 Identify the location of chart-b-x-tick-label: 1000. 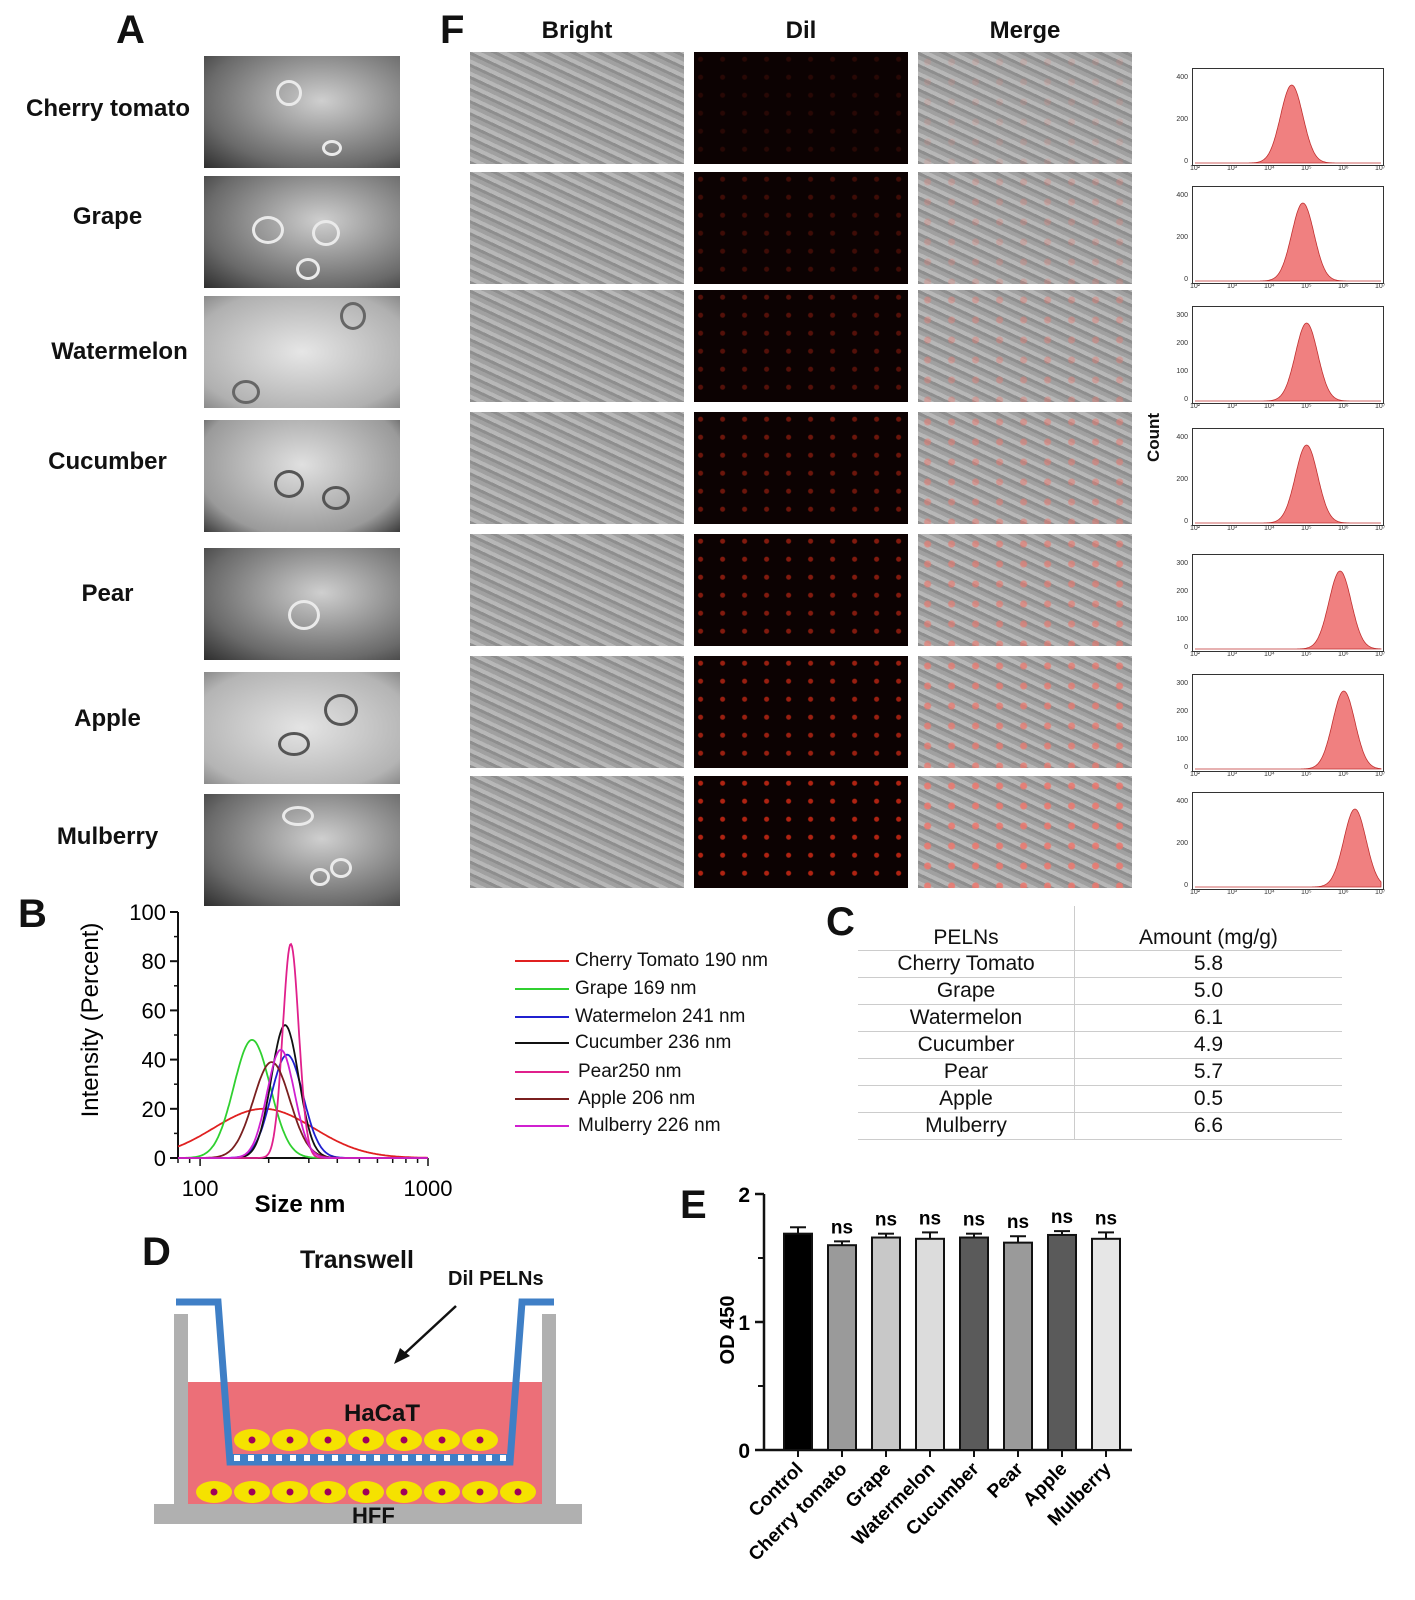
(428, 1188).